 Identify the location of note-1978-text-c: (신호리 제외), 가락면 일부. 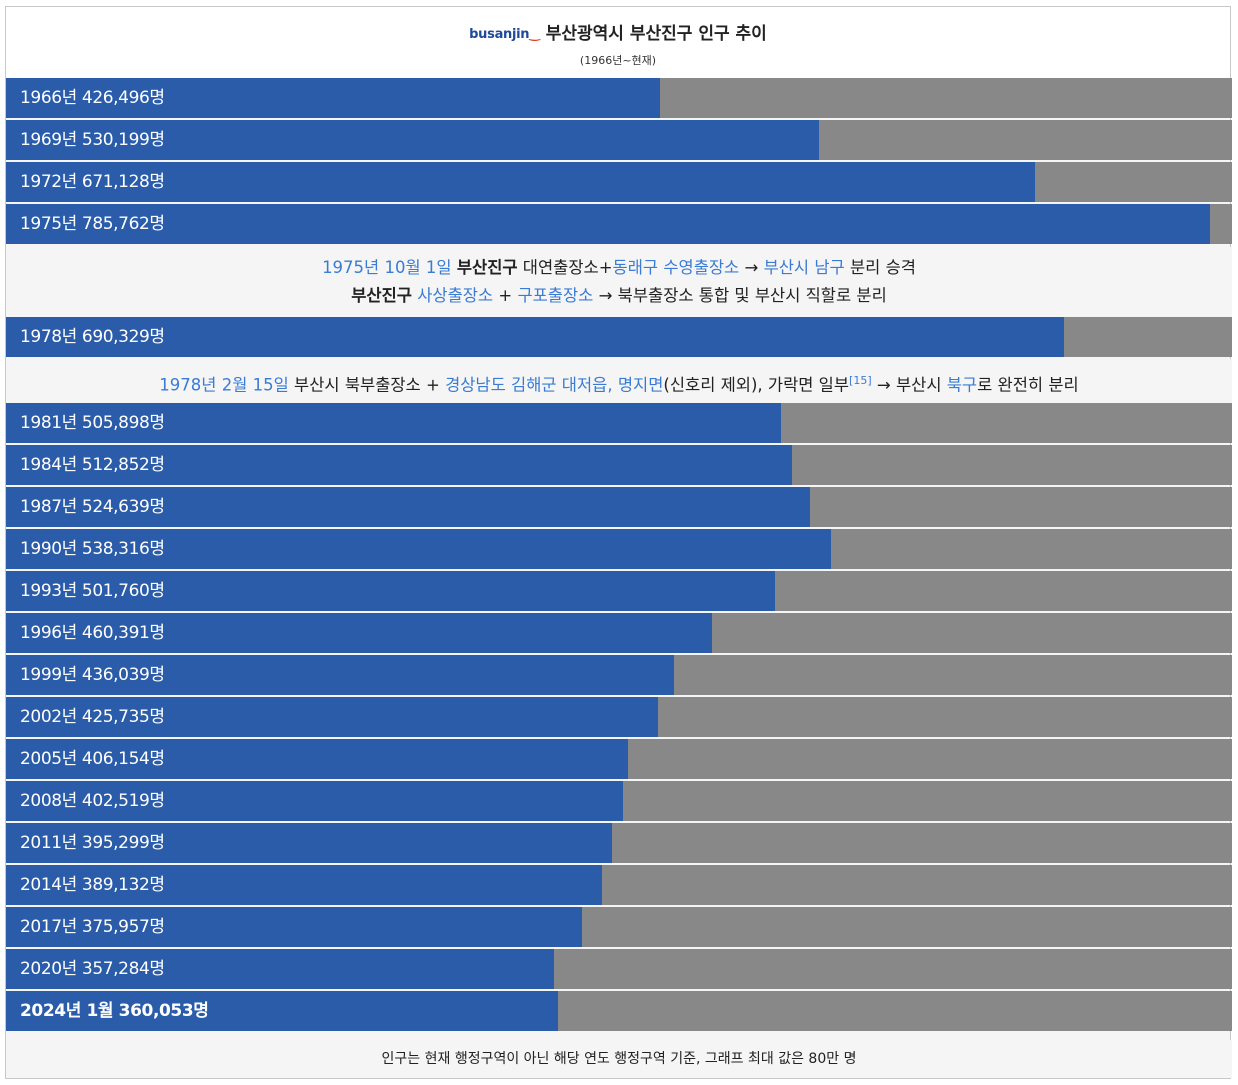
(756, 385).